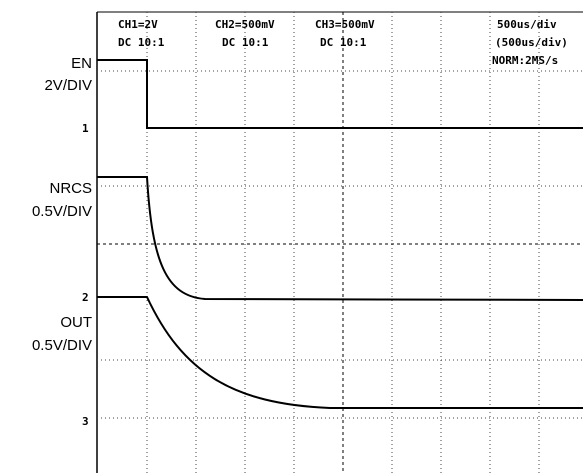 The image size is (583, 473). What do you see at coordinates (85, 128) in the screenshot?
I see `ground-marker: 1` at bounding box center [85, 128].